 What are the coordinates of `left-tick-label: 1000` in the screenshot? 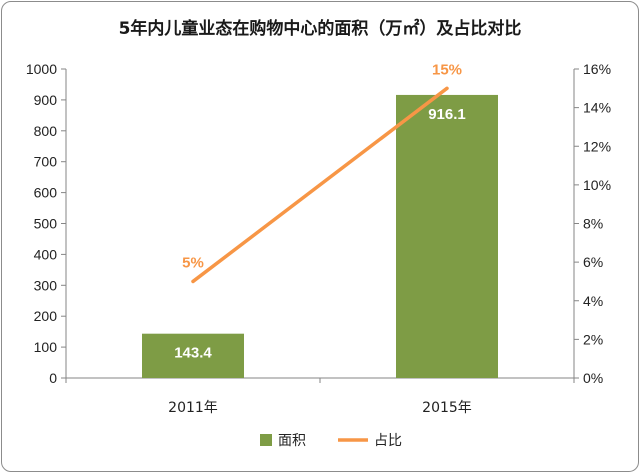 It's located at (41, 69).